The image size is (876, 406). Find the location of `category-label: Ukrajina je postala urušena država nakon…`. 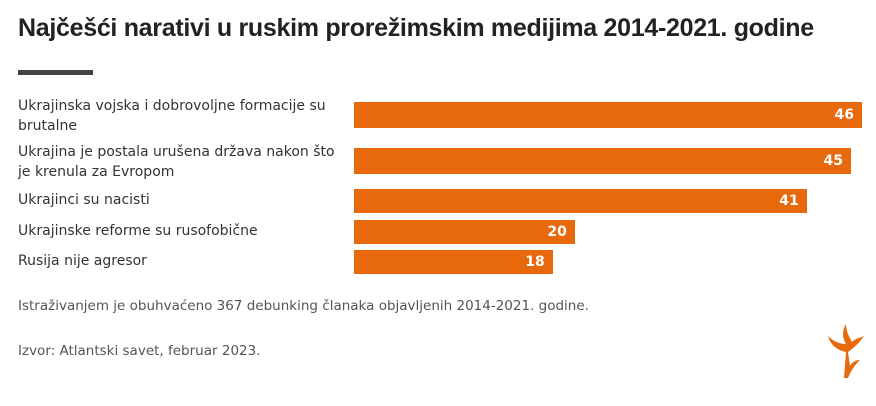

category-label: Ukrajina je postala urušena država nakon… is located at coordinates (176, 162).